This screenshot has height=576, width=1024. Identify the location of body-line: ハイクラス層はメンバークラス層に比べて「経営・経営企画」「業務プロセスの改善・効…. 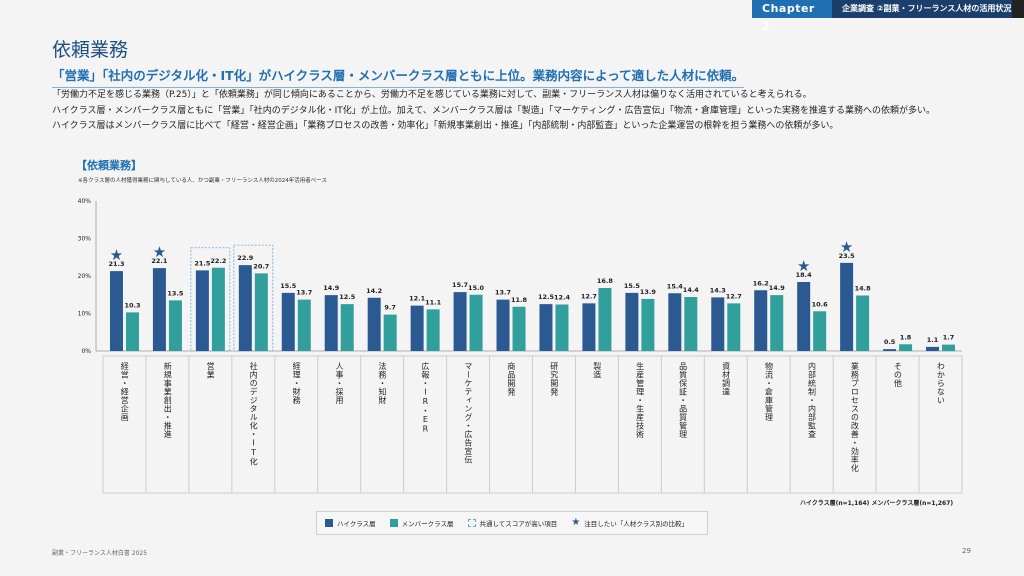
(445, 126).